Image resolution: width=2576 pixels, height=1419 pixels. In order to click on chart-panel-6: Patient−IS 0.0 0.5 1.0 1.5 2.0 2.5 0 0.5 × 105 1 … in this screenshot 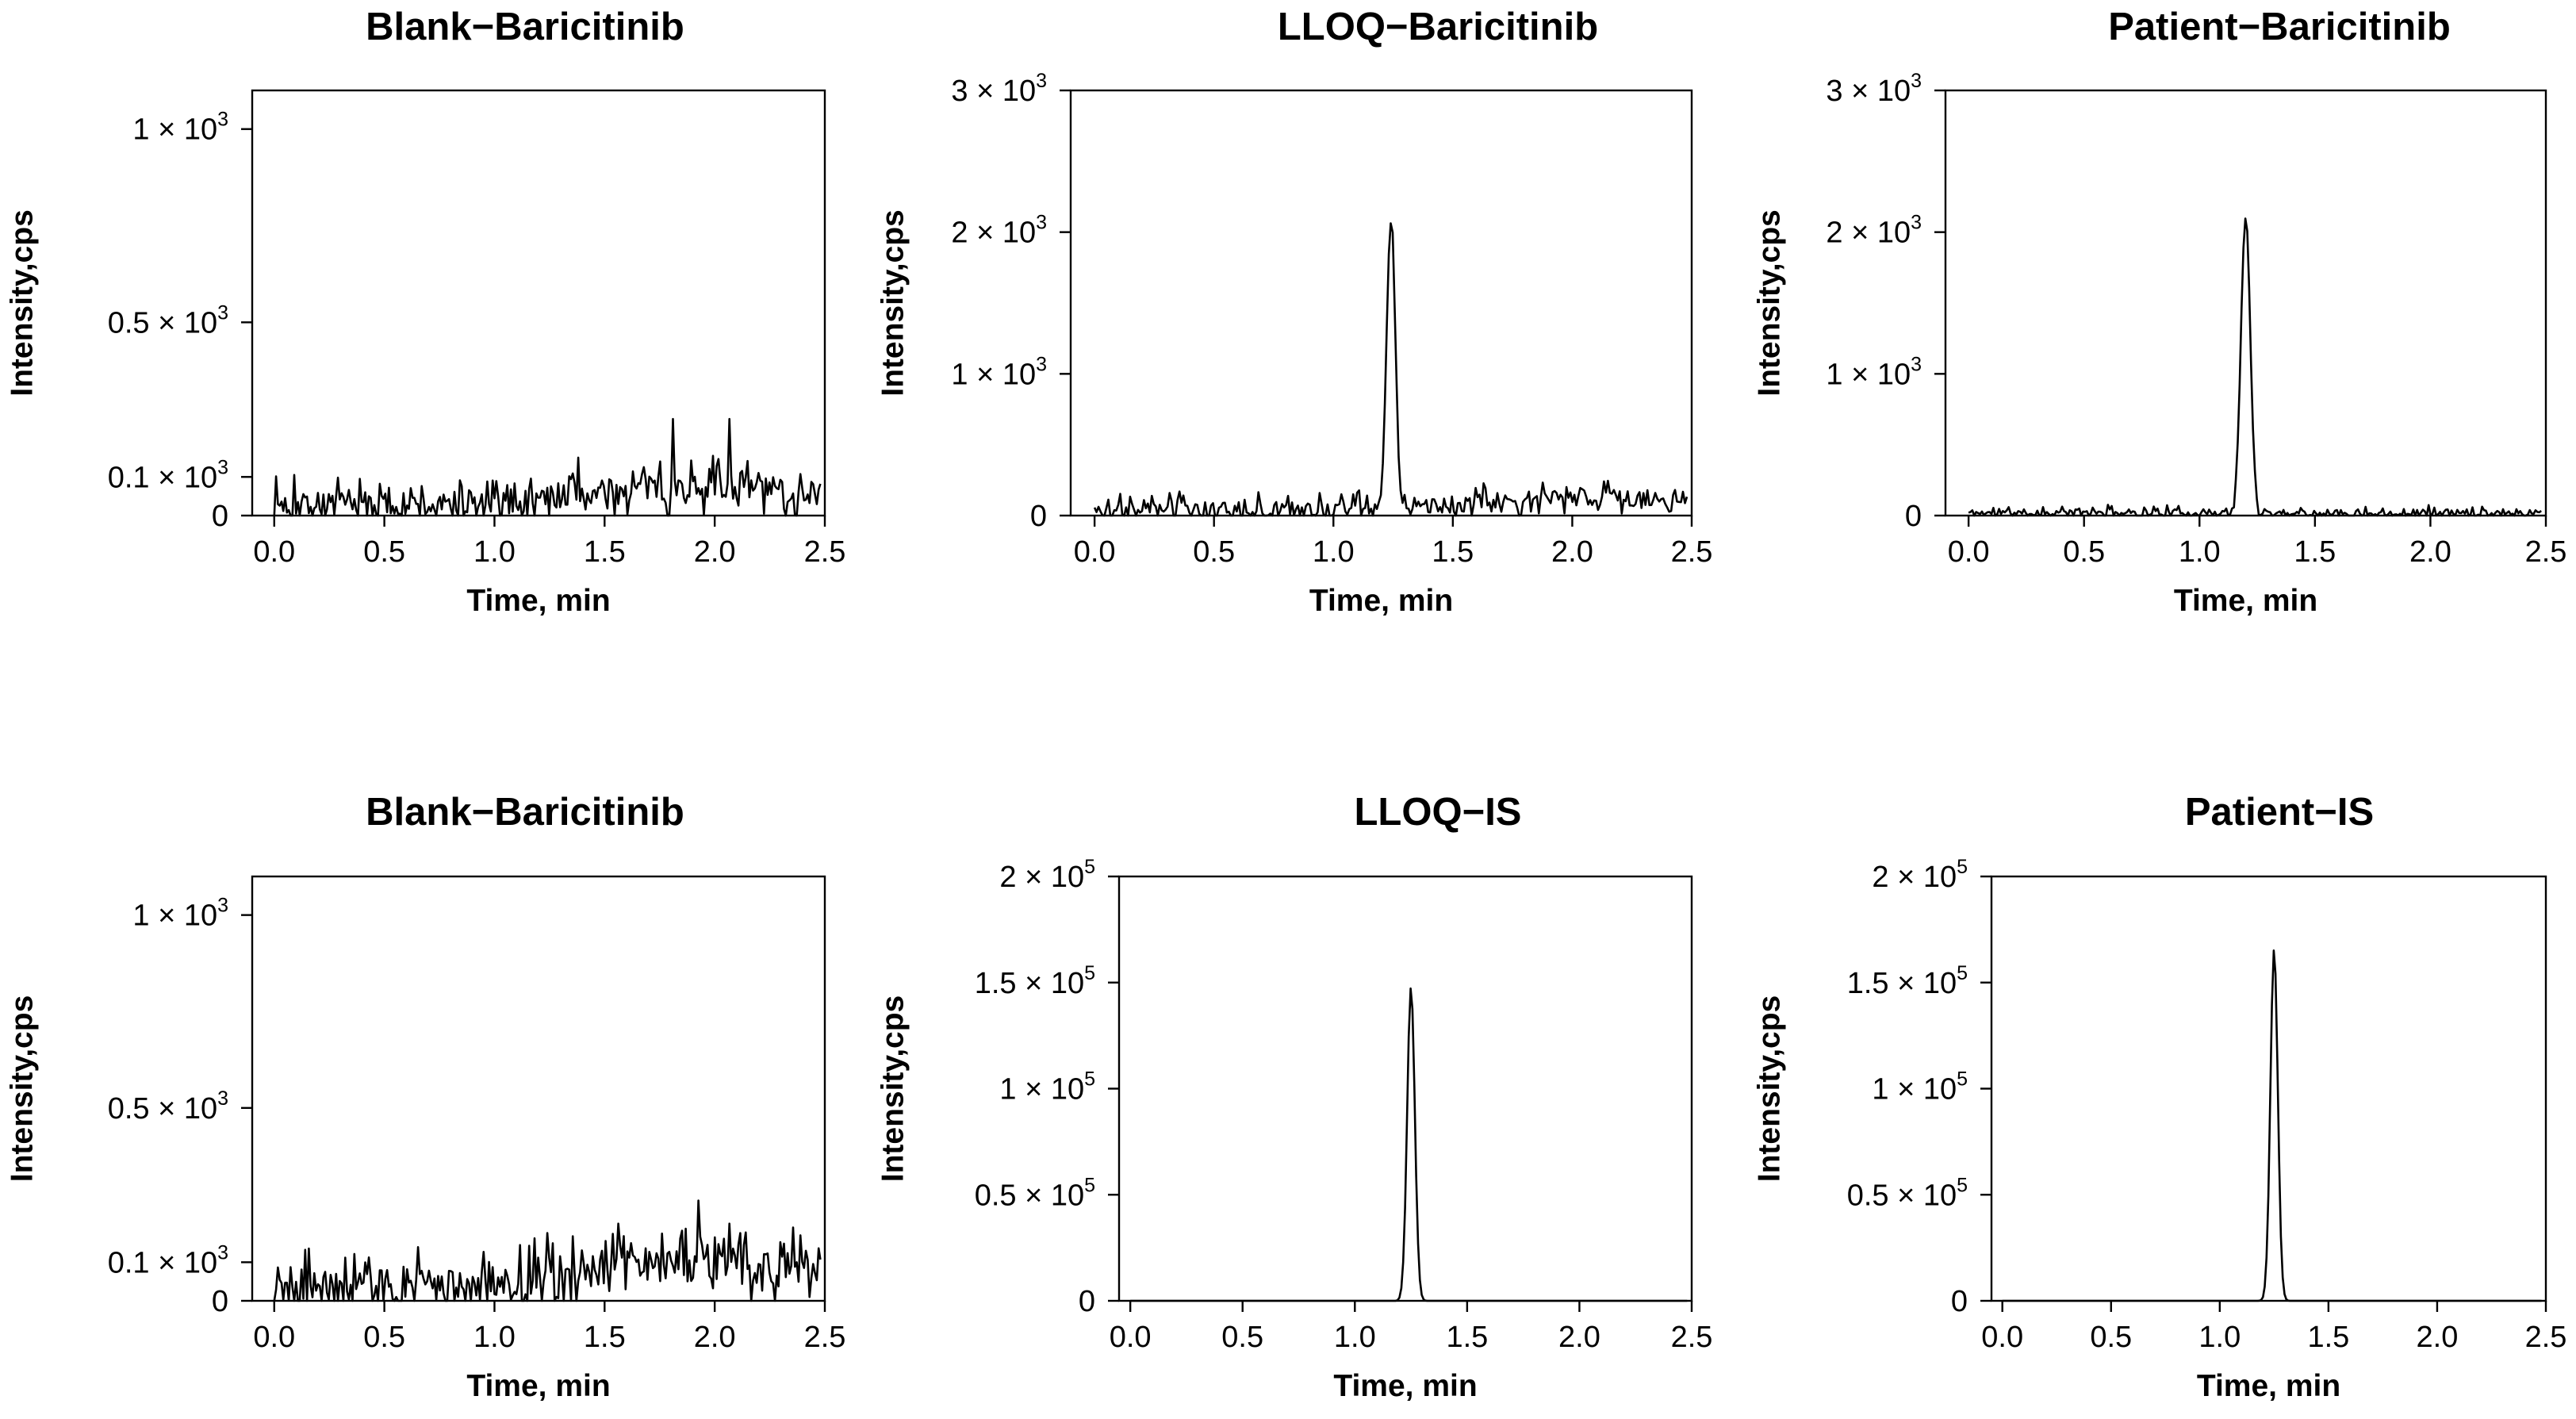, I will do `click(2159, 1097)`.